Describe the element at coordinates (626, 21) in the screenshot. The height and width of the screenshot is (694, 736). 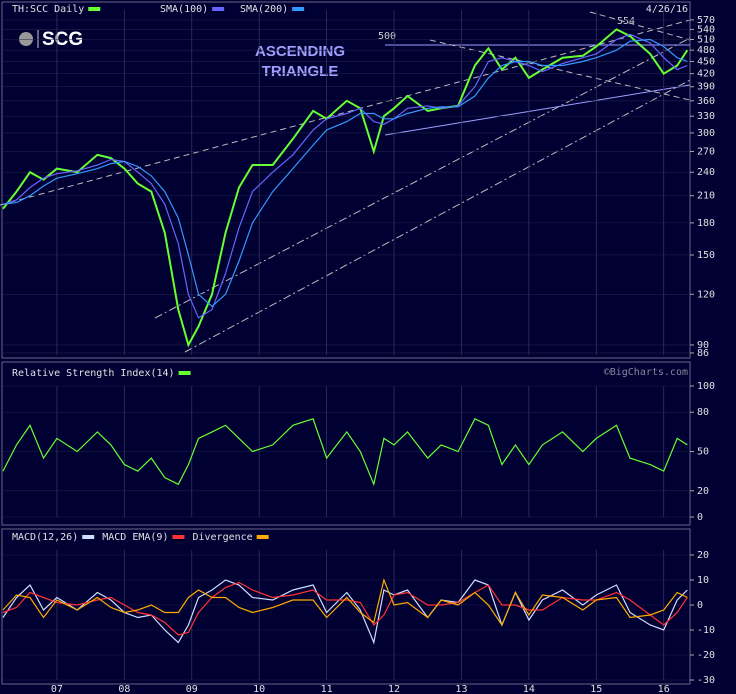
I see `annotation: 554` at that location.